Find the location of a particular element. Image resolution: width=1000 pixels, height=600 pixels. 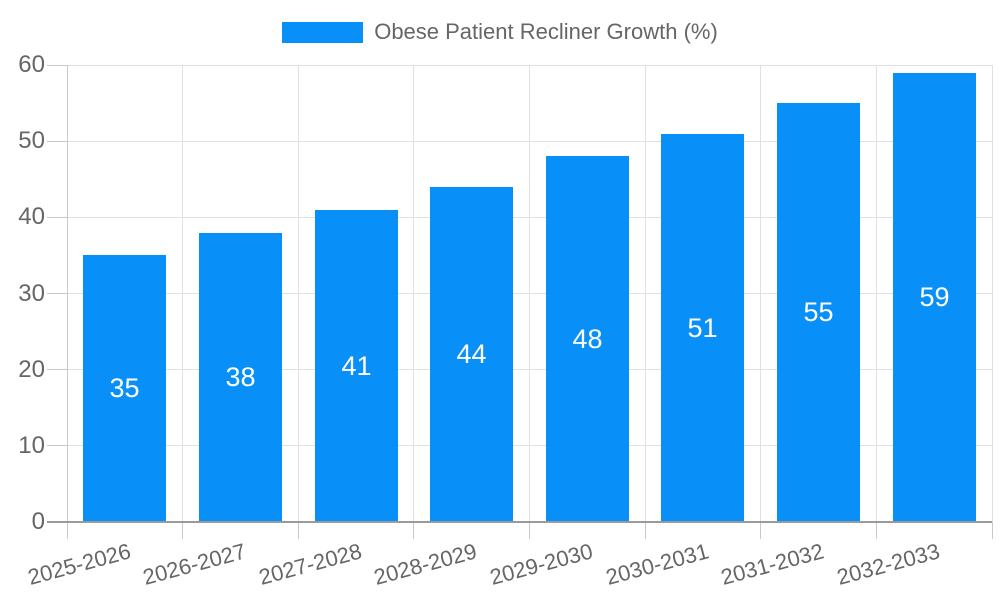

bar: 38 is located at coordinates (240, 377).